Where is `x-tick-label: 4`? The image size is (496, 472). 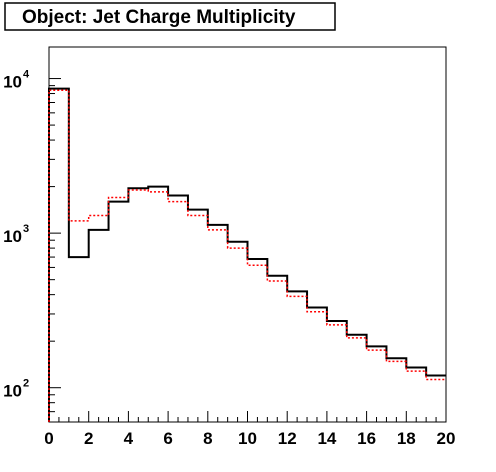 x-tick-label: 4 is located at coordinates (129, 438).